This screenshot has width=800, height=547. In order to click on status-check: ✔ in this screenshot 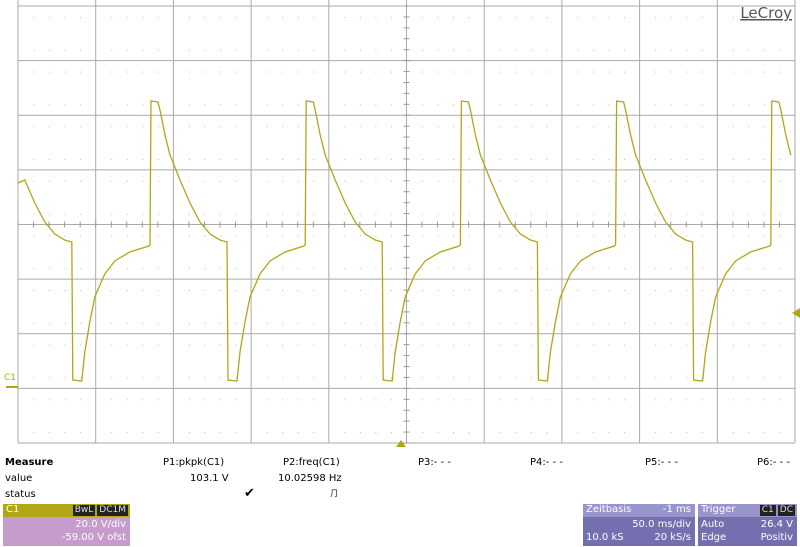, I will do `click(249, 493)`.